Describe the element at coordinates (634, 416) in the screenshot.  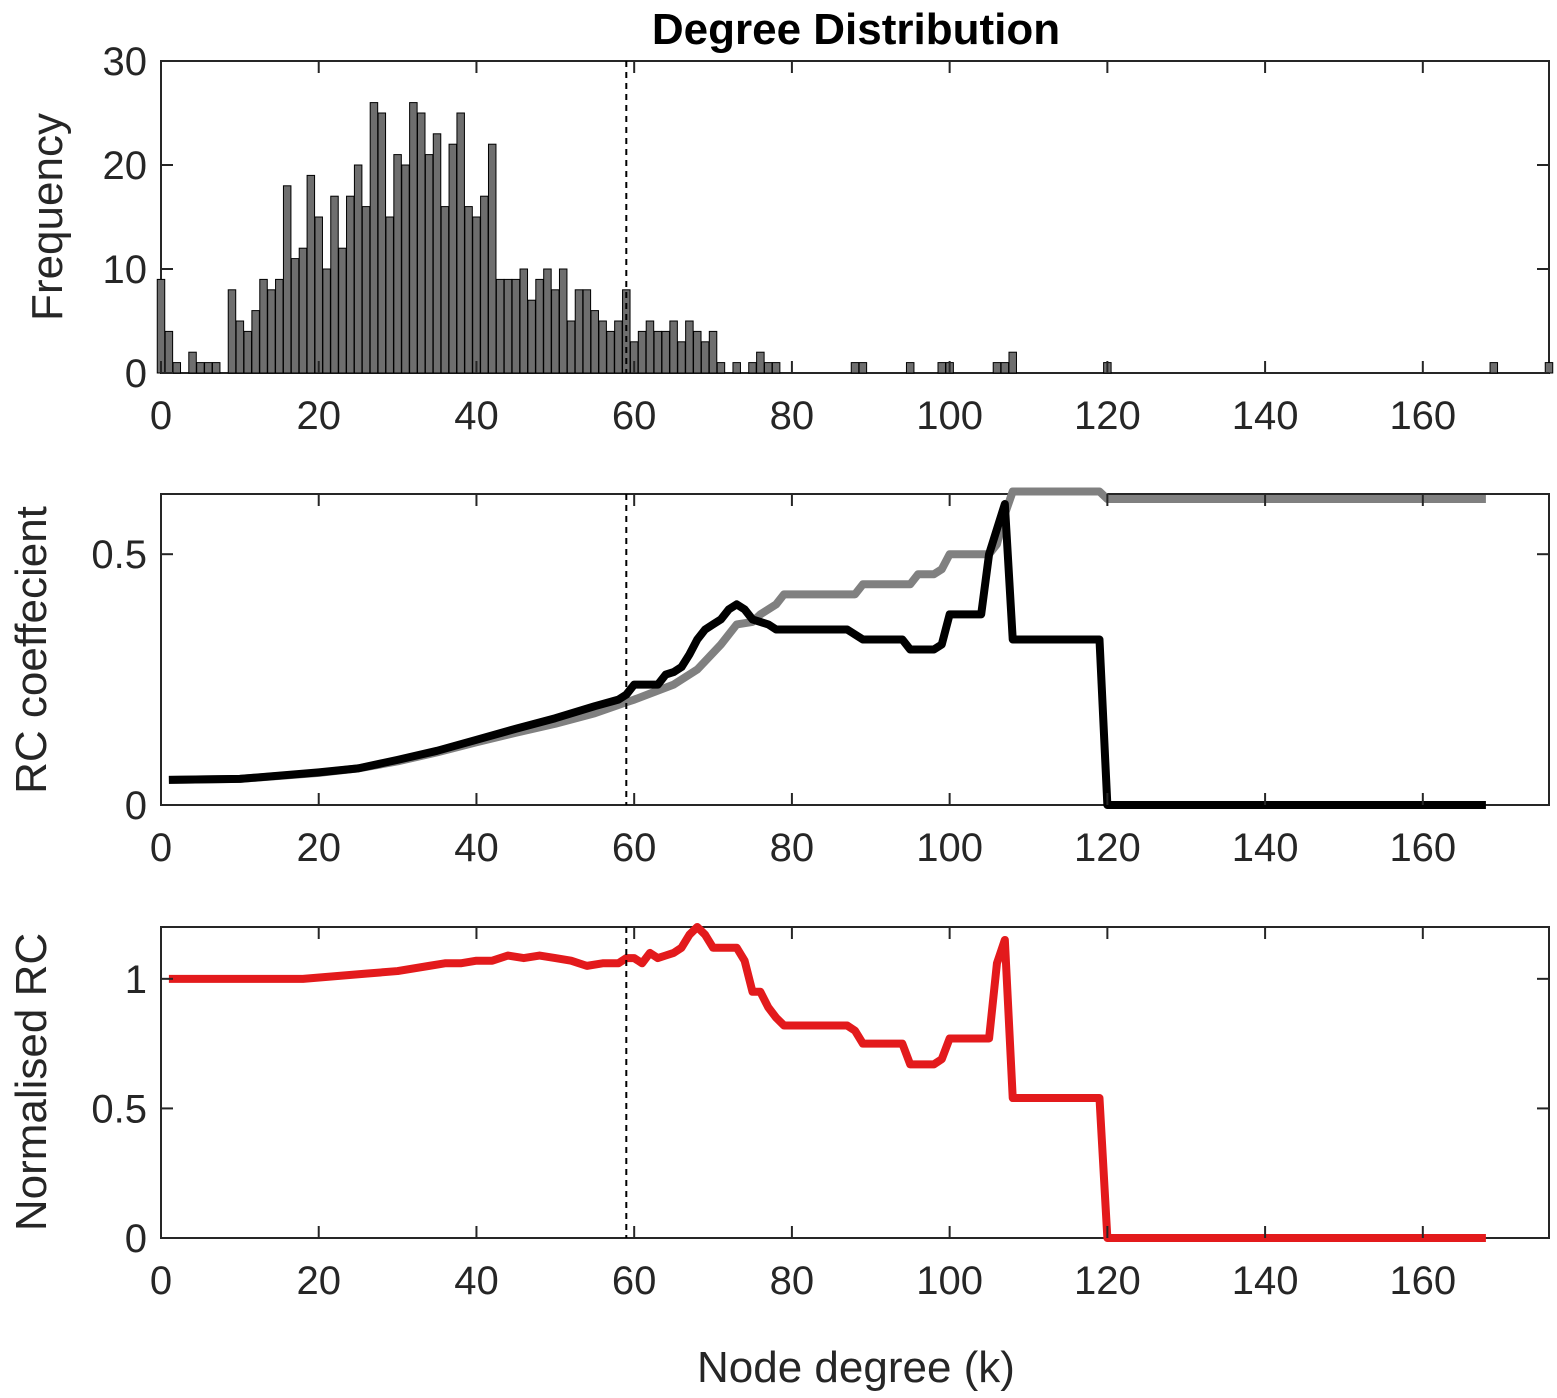
I see `x-tick-label: 60` at that location.